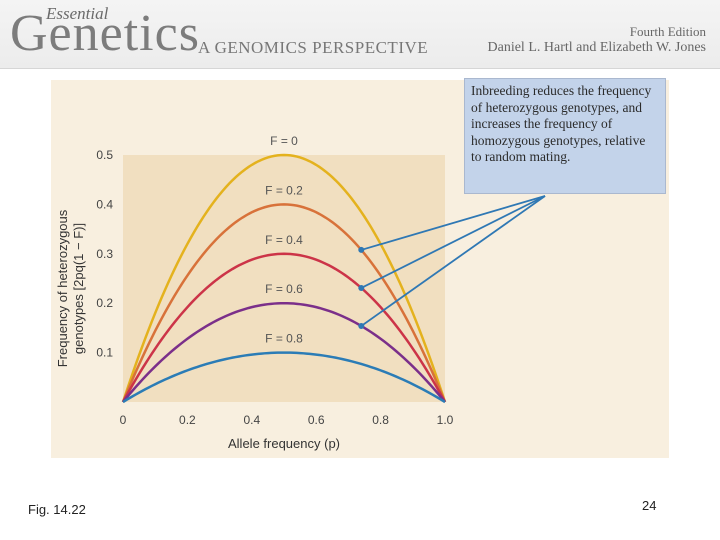 This screenshot has height=540, width=720. I want to click on x-tick-label: 0, so click(123, 420).